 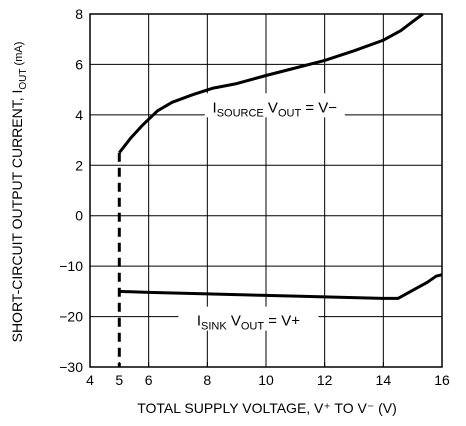 What do you see at coordinates (71, 317) in the screenshot?
I see `y-tick-label: −20` at bounding box center [71, 317].